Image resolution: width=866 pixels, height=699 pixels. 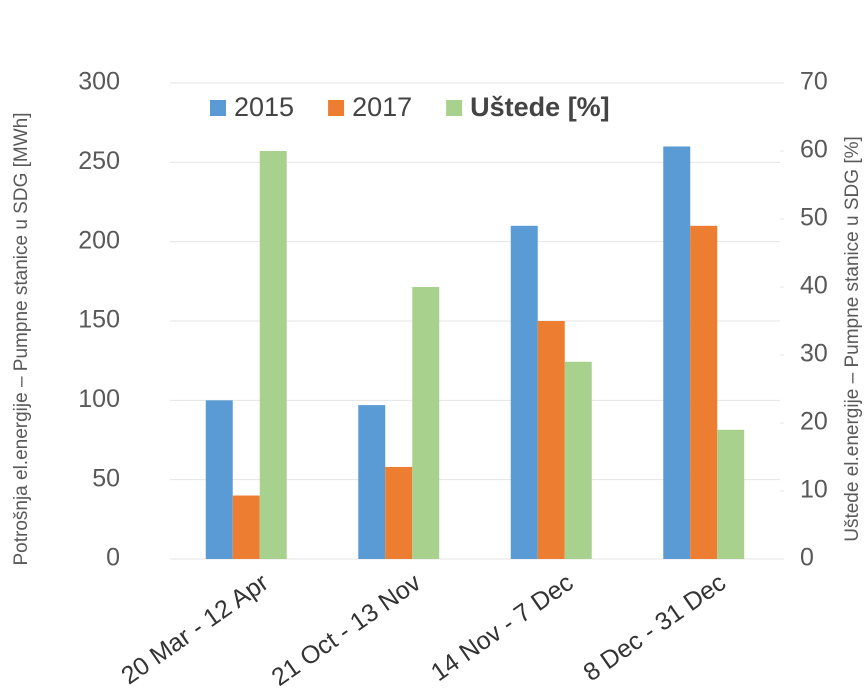 What do you see at coordinates (99, 399) in the screenshot?
I see `y-tick-label: 100` at bounding box center [99, 399].